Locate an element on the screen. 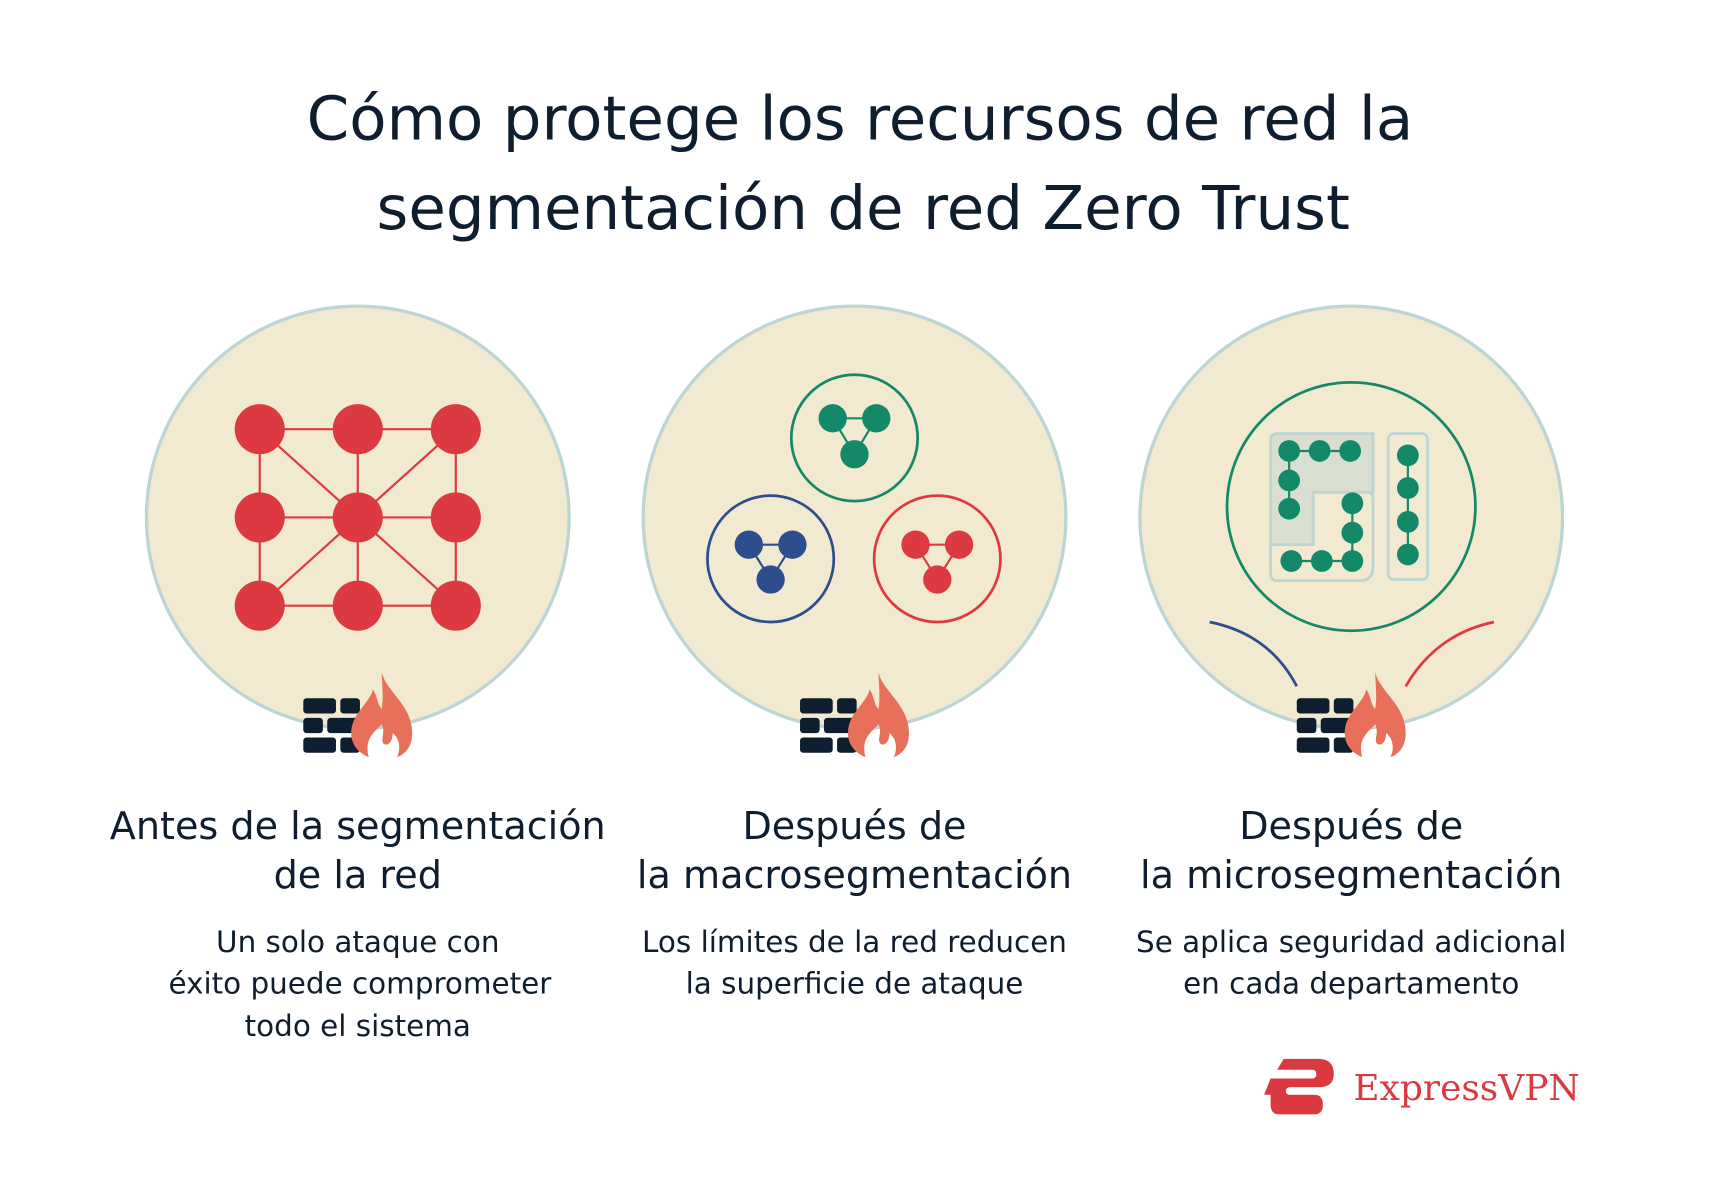 Image resolution: width=1709 pixels, height=1195 pixels. micro-segments is located at coordinates (1349, 507).